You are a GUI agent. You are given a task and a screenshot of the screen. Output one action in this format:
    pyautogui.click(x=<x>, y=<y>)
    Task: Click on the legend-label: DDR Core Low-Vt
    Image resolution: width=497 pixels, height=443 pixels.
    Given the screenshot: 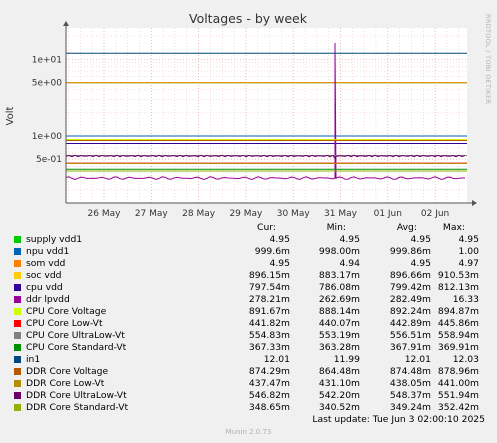 What is the action you would take?
    pyautogui.click(x=65, y=383)
    